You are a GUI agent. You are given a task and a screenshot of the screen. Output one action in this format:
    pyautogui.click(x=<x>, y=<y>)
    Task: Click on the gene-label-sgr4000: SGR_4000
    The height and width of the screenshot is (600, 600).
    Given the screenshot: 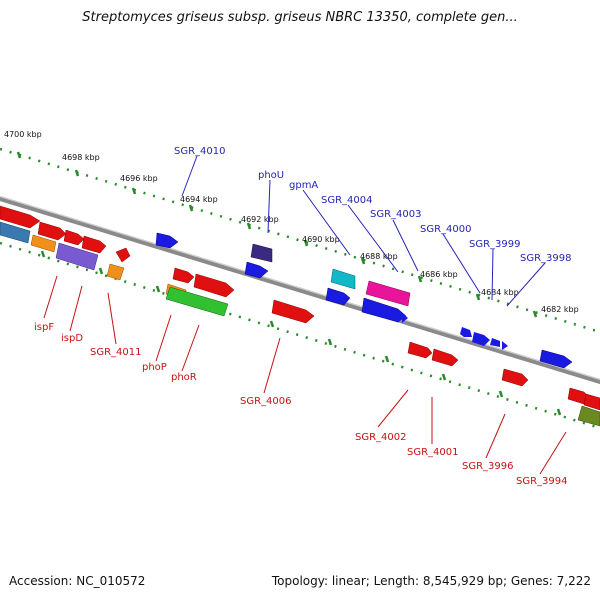 What is the action you would take?
    pyautogui.click(x=446, y=229)
    